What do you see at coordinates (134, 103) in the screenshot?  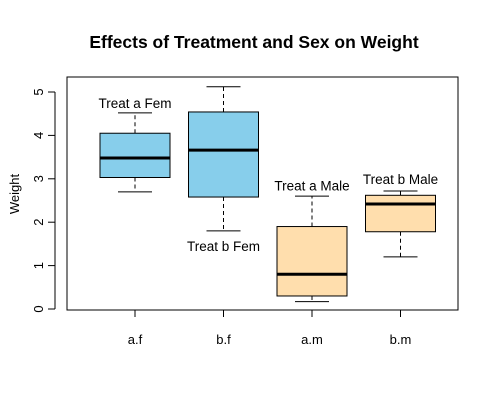 I see `annotation-label: Treat a Fem` at bounding box center [134, 103].